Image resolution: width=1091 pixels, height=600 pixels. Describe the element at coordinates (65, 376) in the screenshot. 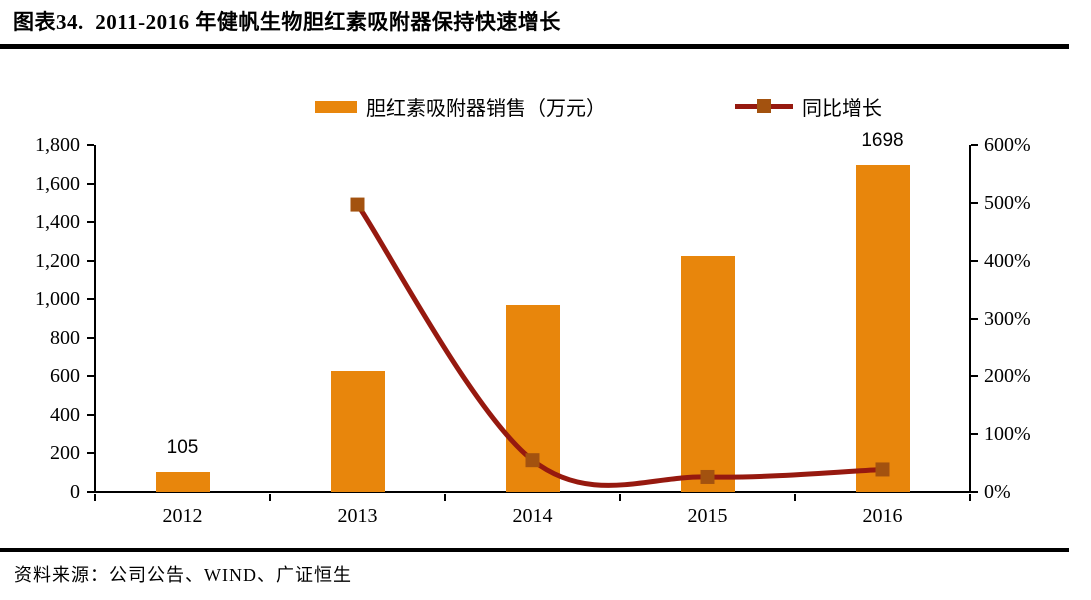

I see `y-axis-left-label: 600` at that location.